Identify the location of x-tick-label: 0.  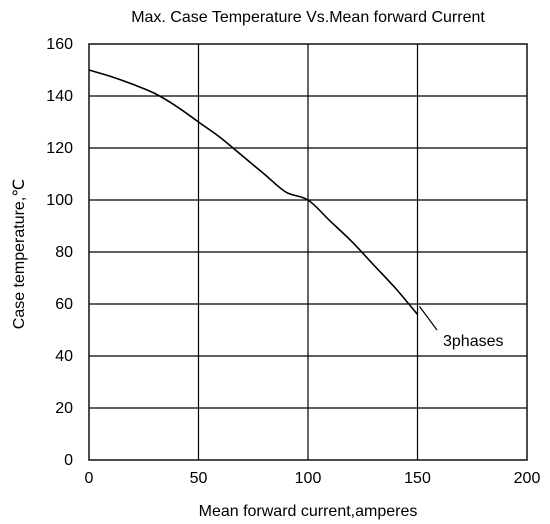
(89, 478).